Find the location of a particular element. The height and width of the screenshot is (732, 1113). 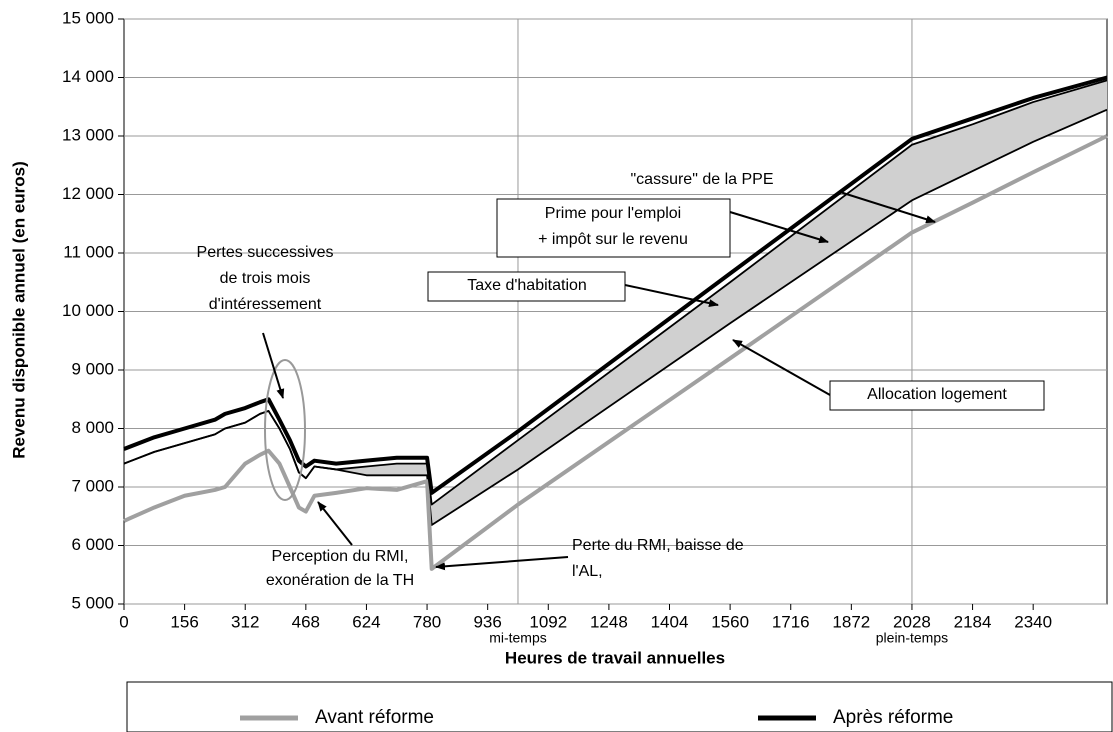

y-tick-label: 7 000 is located at coordinates (92, 485).